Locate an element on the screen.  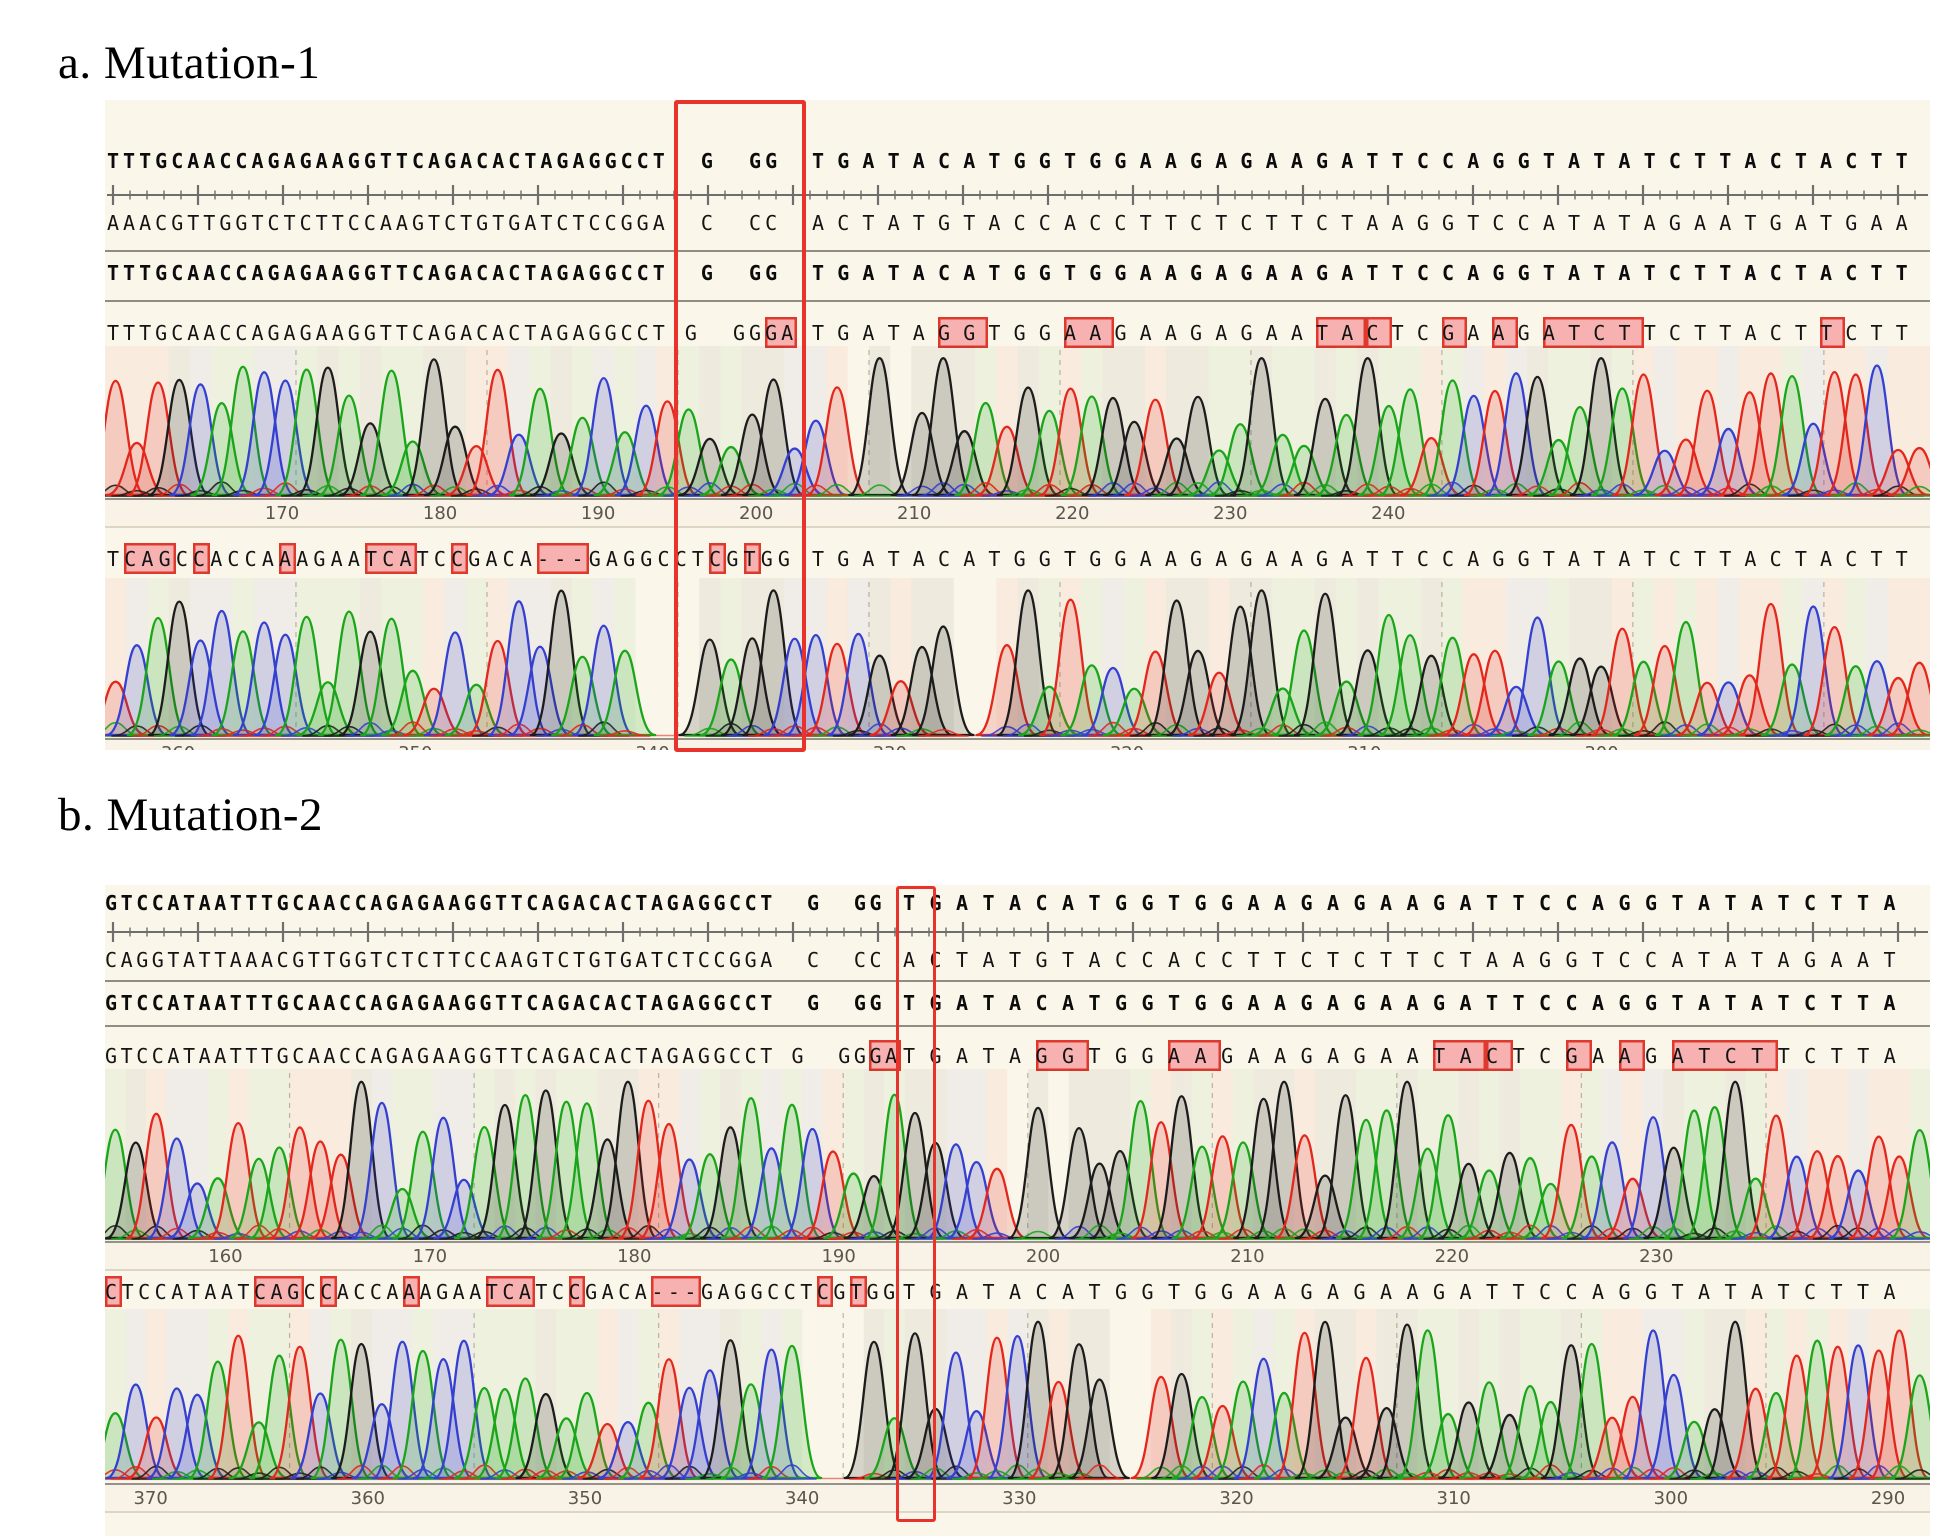
panel-b-title: b. Mutation-2 is located at coordinates (190, 815).